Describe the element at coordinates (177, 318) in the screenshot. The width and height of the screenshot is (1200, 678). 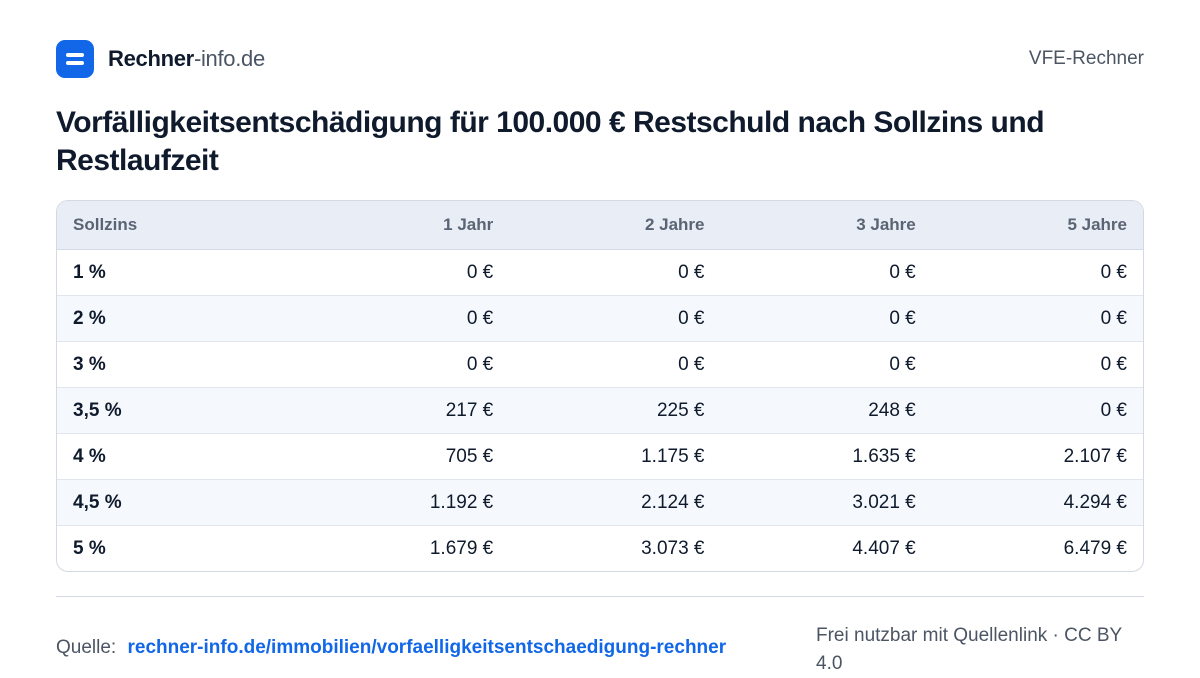
I see `rate-cell: 2 %` at that location.